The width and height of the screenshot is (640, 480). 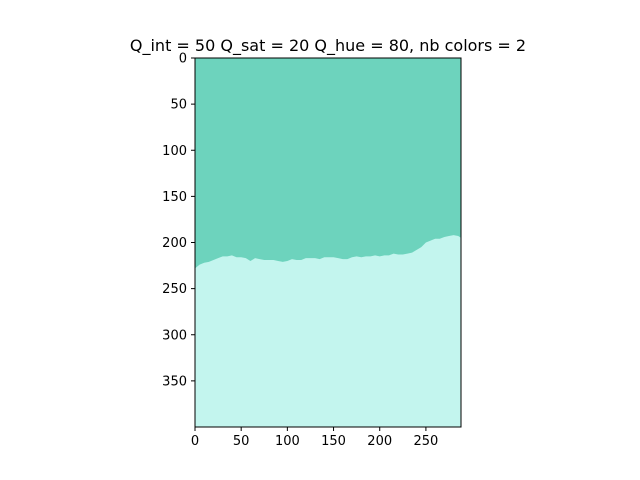 I want to click on y-tick-label: 150, so click(x=174, y=197).